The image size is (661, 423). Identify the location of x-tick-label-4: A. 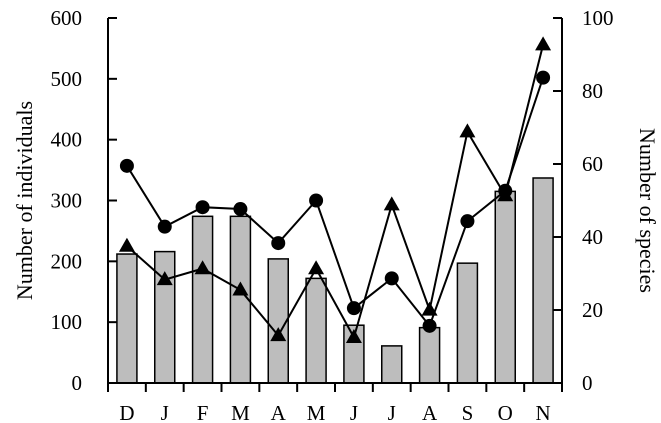
(279, 412).